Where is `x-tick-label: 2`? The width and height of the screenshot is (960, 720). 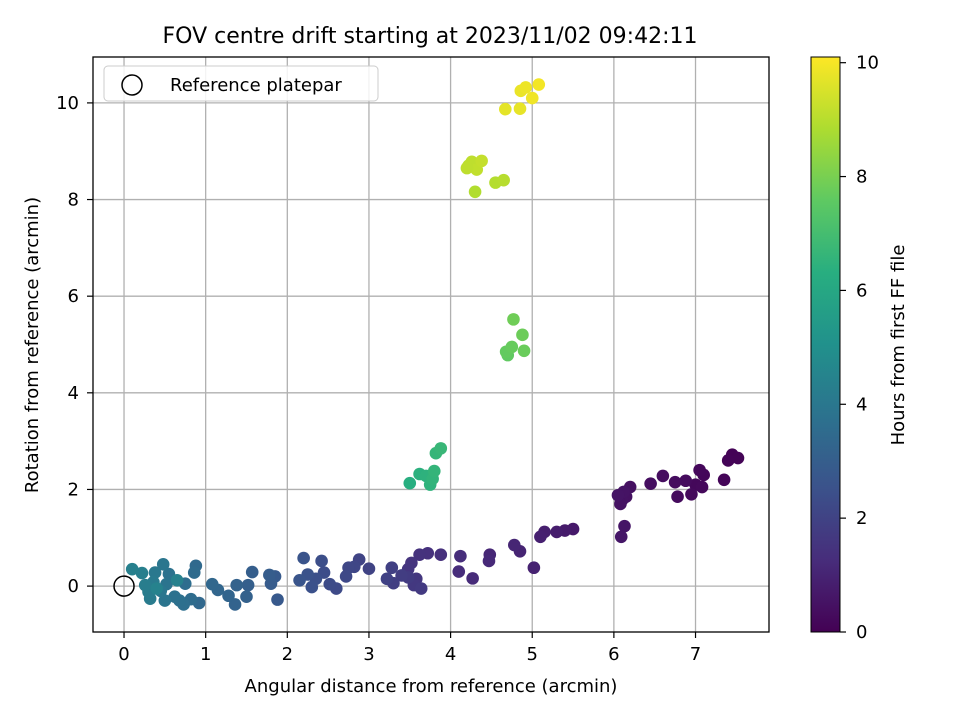 x-tick-label: 2 is located at coordinates (287, 654).